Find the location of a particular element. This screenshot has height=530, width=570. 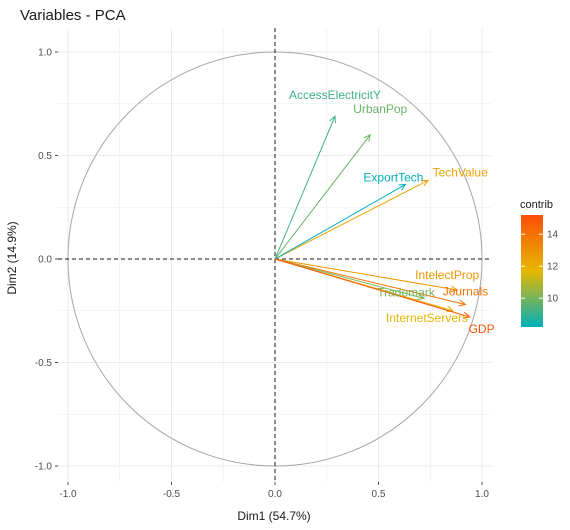

arrowhead-InternetServers is located at coordinates (450, 309).